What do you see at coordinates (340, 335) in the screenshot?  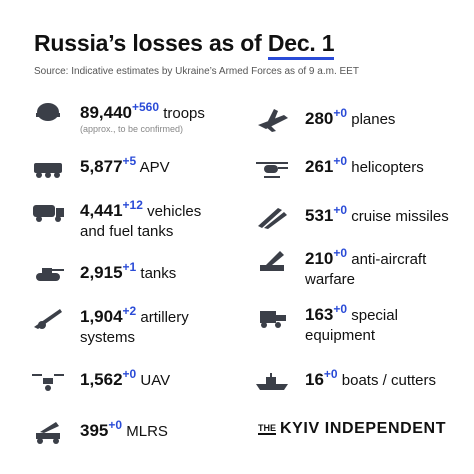 I see `item-label: equipment` at bounding box center [340, 335].